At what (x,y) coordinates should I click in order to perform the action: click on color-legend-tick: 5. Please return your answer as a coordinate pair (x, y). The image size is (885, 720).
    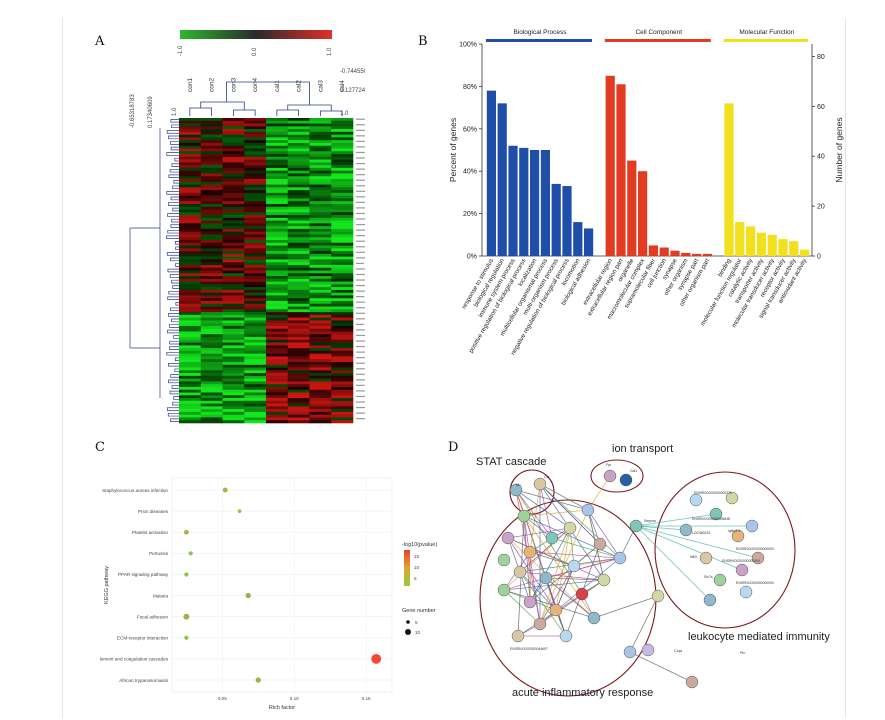
    Looking at the image, I should click on (415, 578).